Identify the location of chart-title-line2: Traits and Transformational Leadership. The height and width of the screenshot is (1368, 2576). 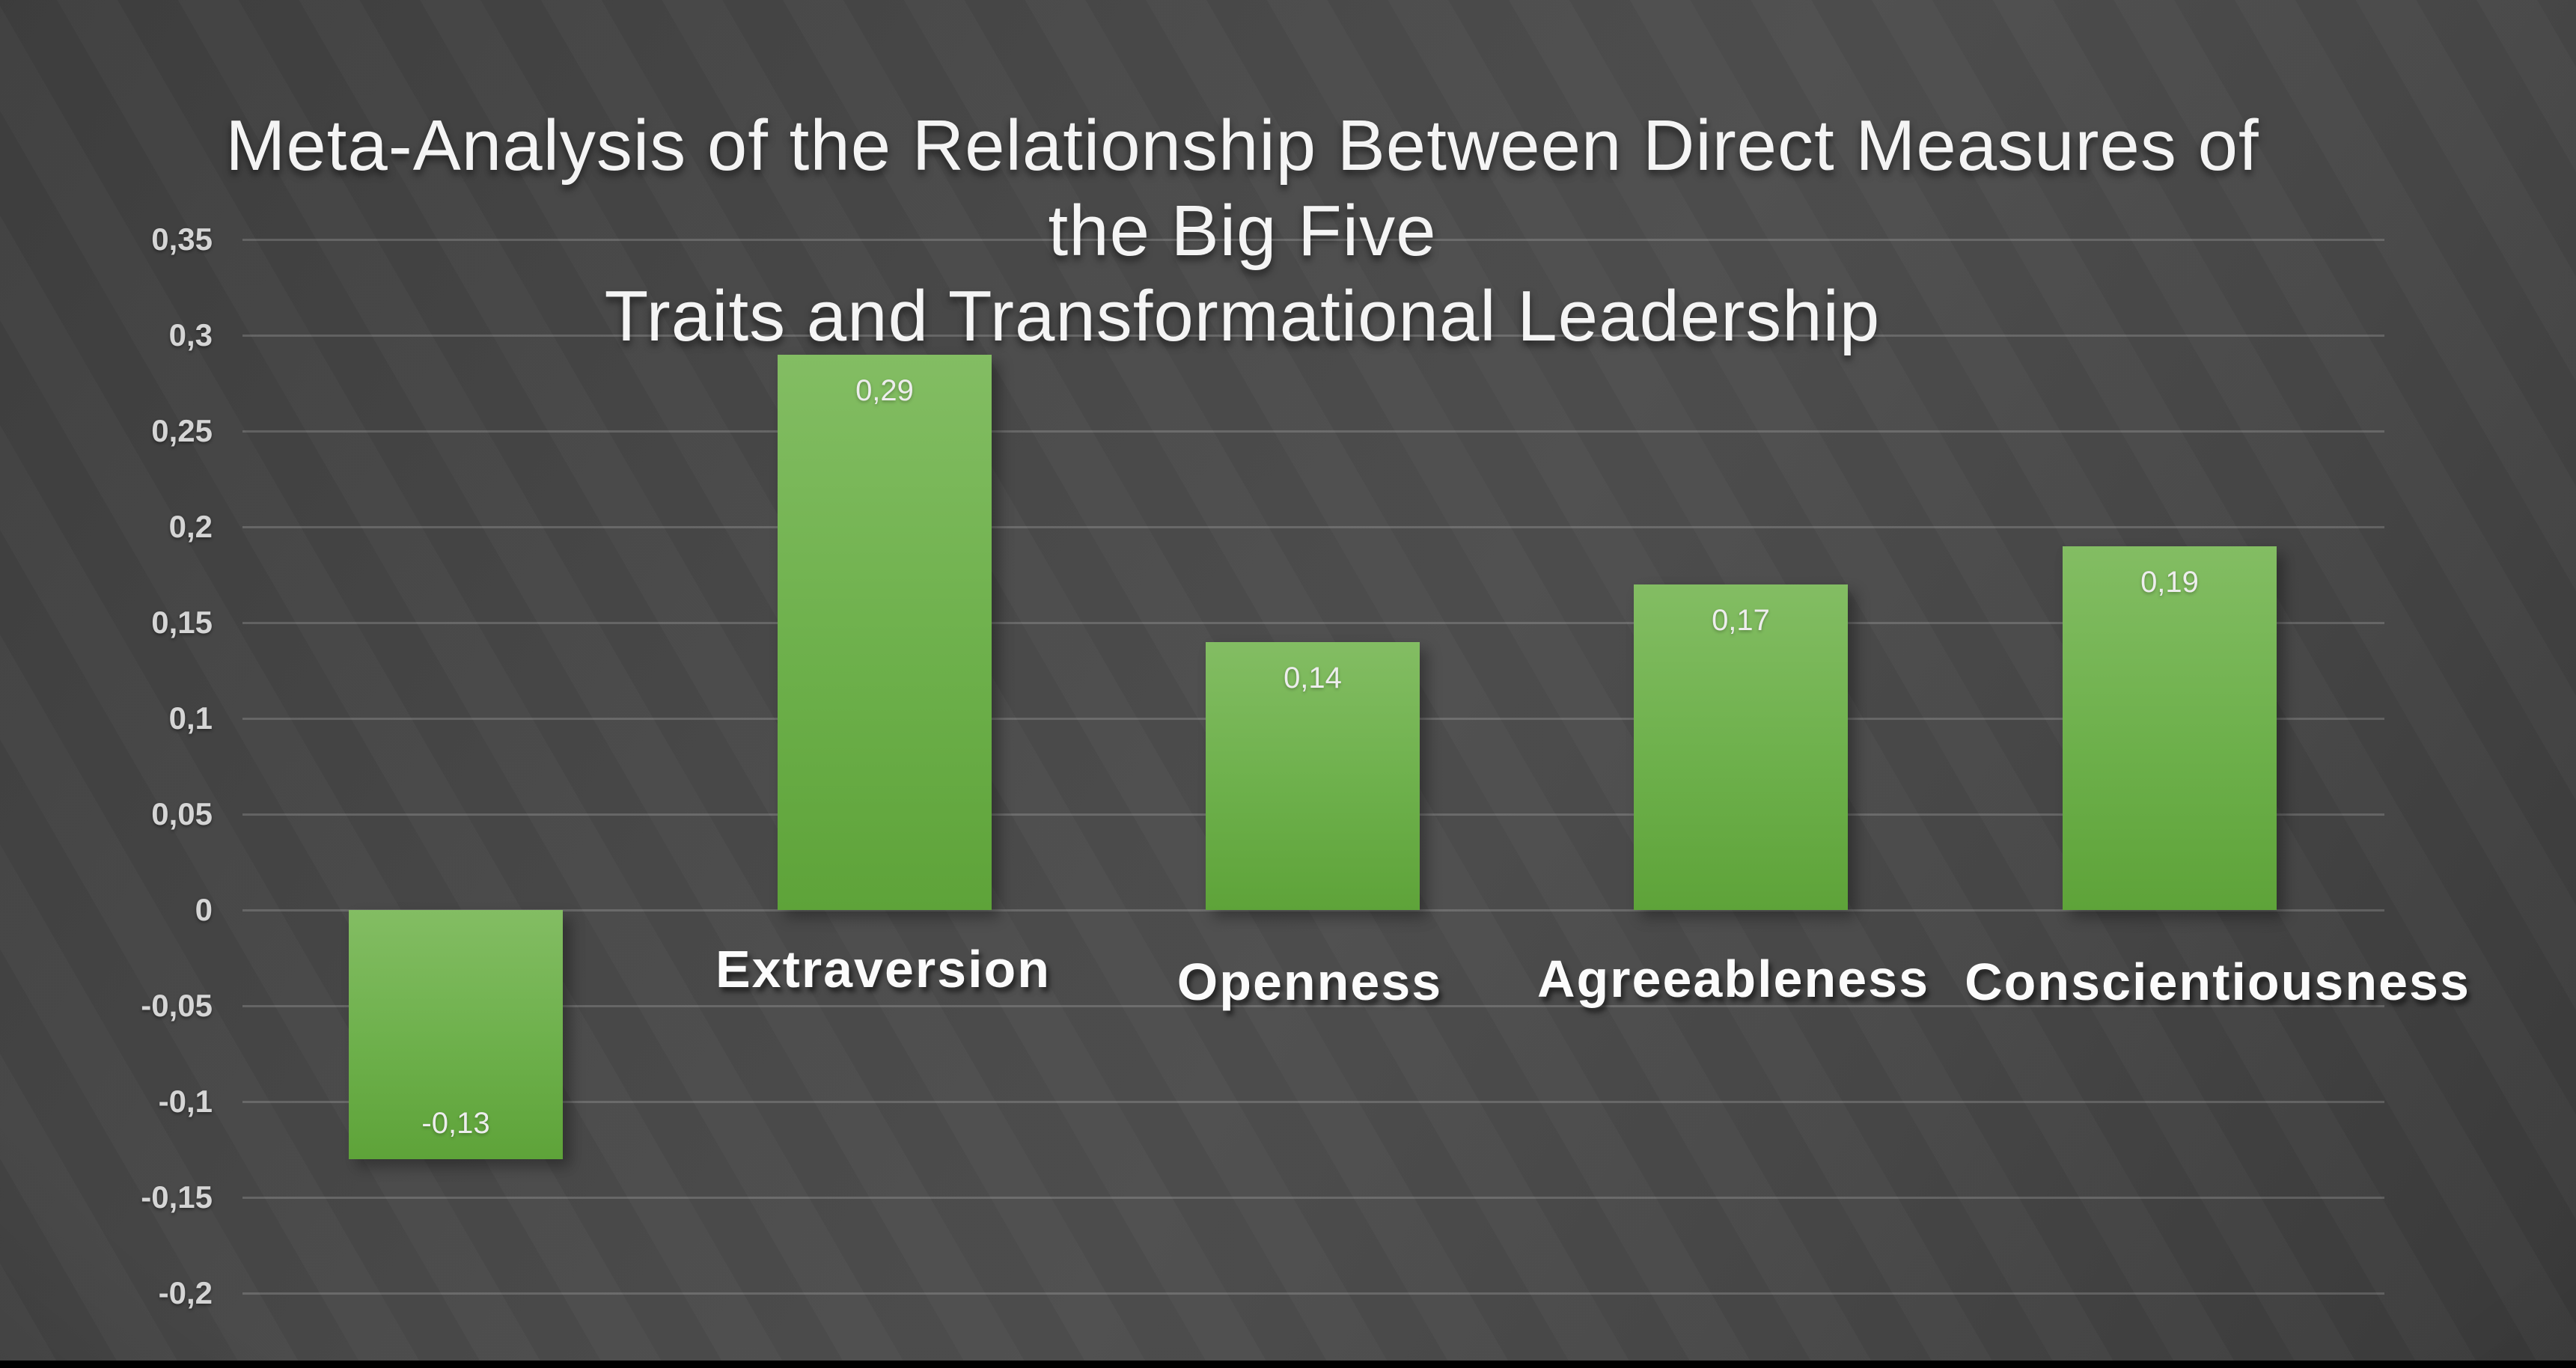
(1242, 316).